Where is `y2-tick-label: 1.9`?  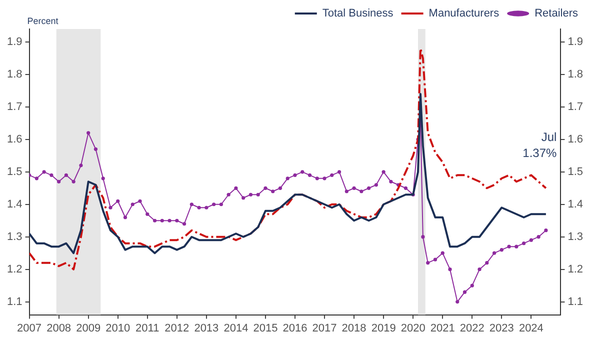
y2-tick-label: 1.9 is located at coordinates (576, 42).